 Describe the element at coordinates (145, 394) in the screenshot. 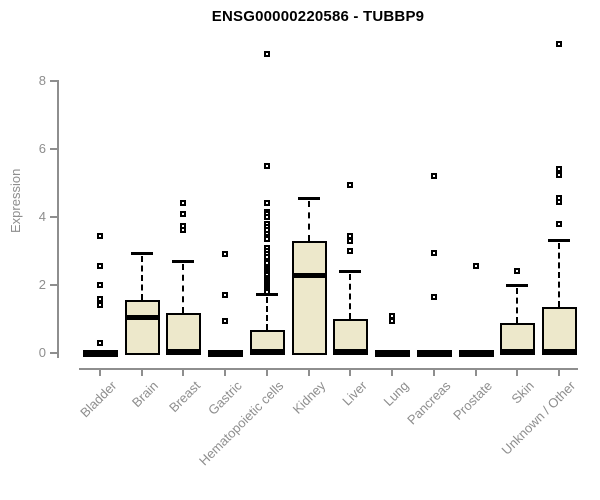

I see `x-tick-label: Brain` at that location.